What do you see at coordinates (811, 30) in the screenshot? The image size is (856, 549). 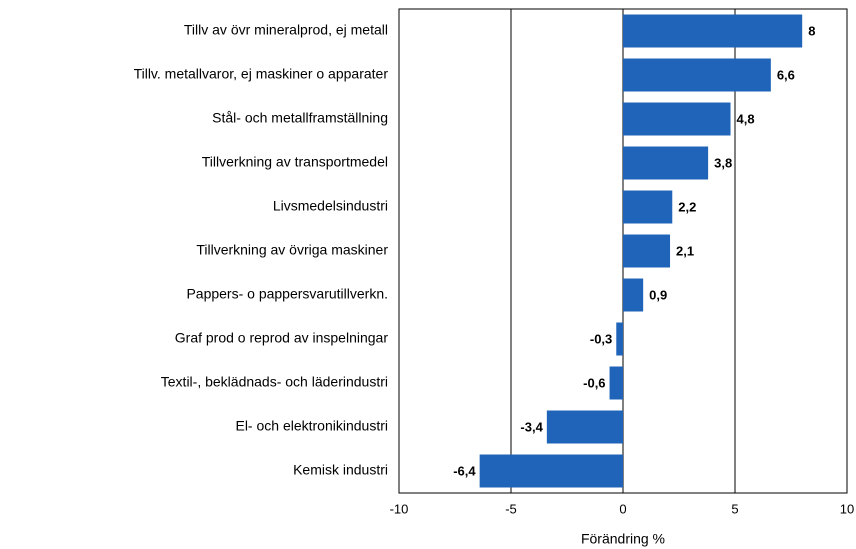 I see `value-label: 8` at bounding box center [811, 30].